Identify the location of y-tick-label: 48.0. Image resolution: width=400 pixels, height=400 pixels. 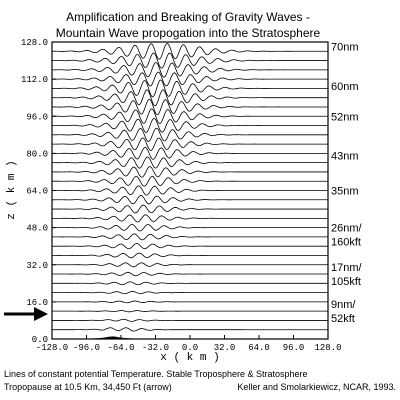
(37, 229).